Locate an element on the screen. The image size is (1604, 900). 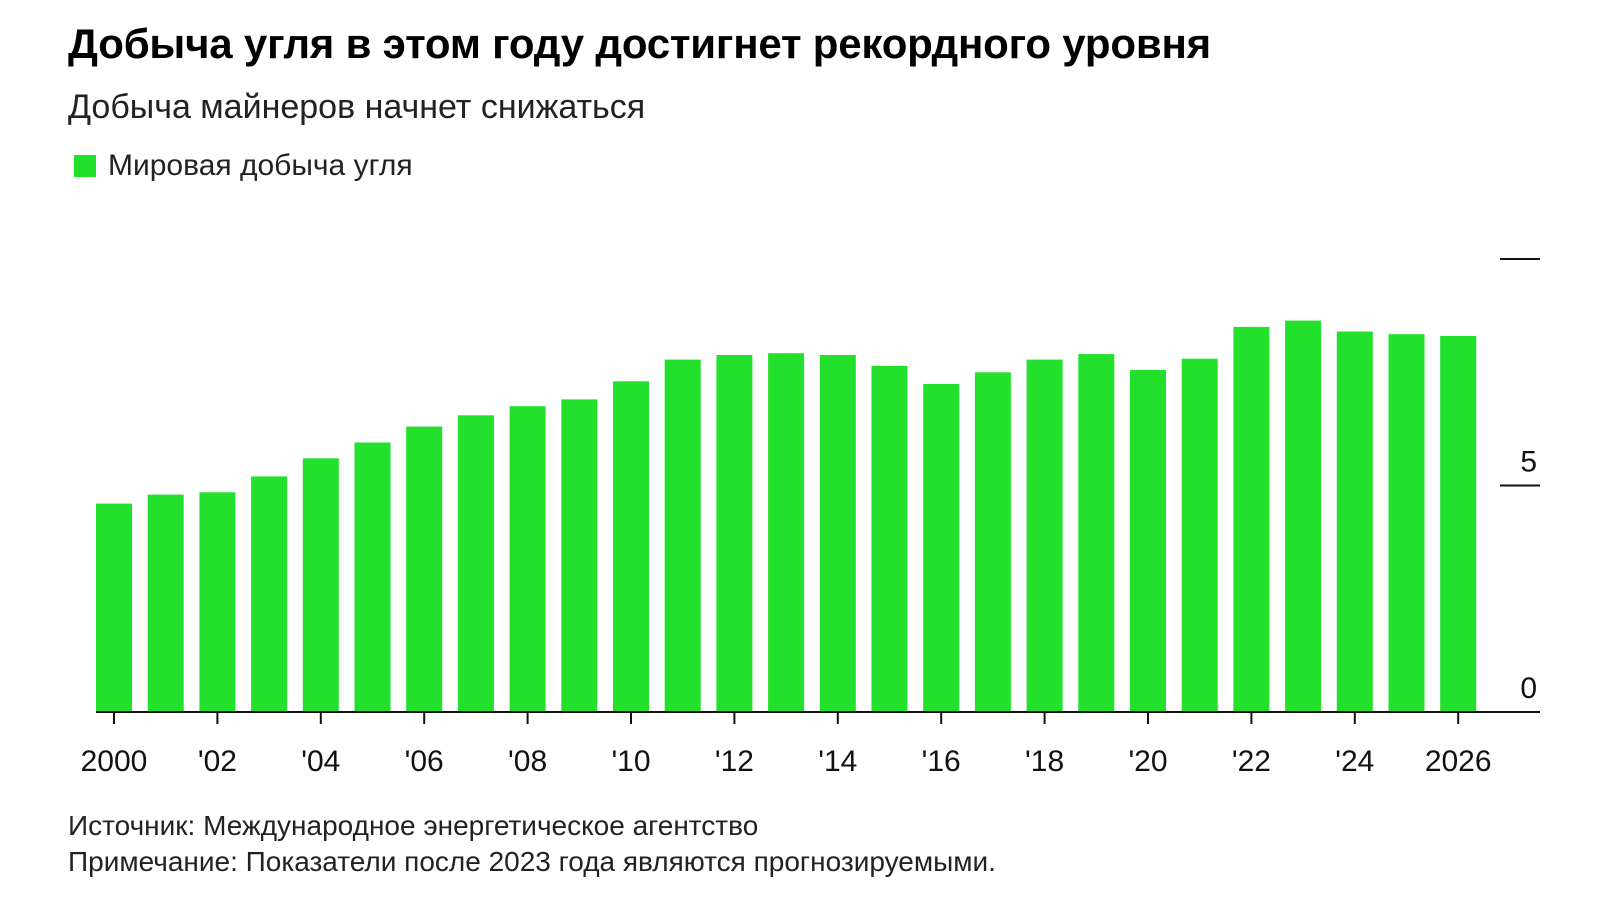
x-tick-label-2000: 2000 is located at coordinates (114, 761).